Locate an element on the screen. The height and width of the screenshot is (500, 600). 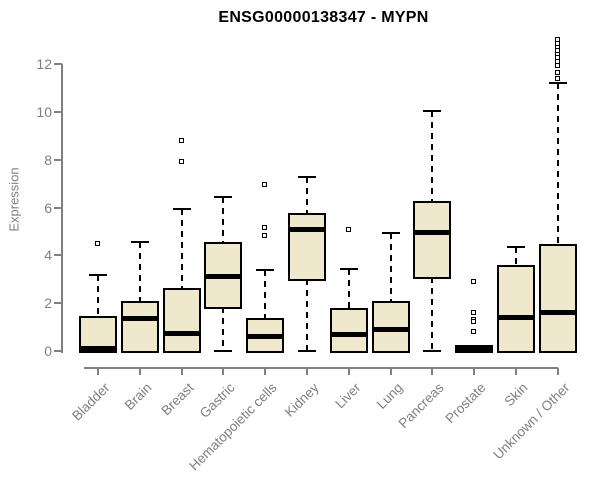
y-tick-label: 0 is located at coordinates (48, 351).